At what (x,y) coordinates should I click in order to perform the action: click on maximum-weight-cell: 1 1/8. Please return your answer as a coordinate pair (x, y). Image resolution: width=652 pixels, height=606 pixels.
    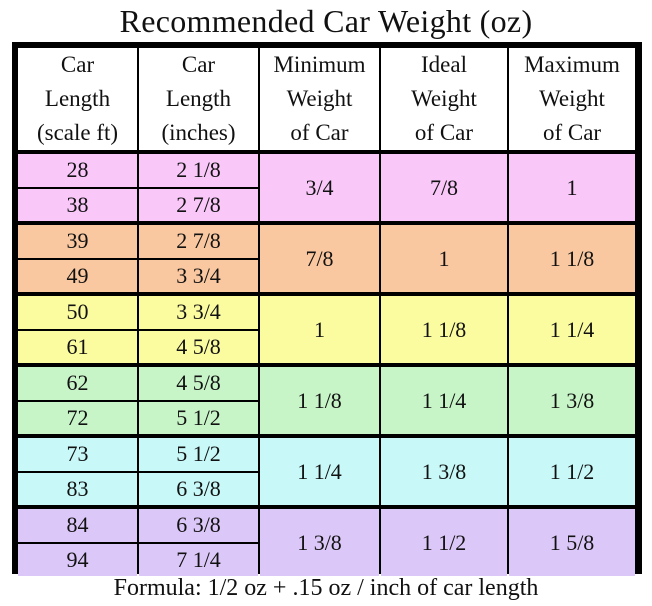
    Looking at the image, I should click on (572, 258).